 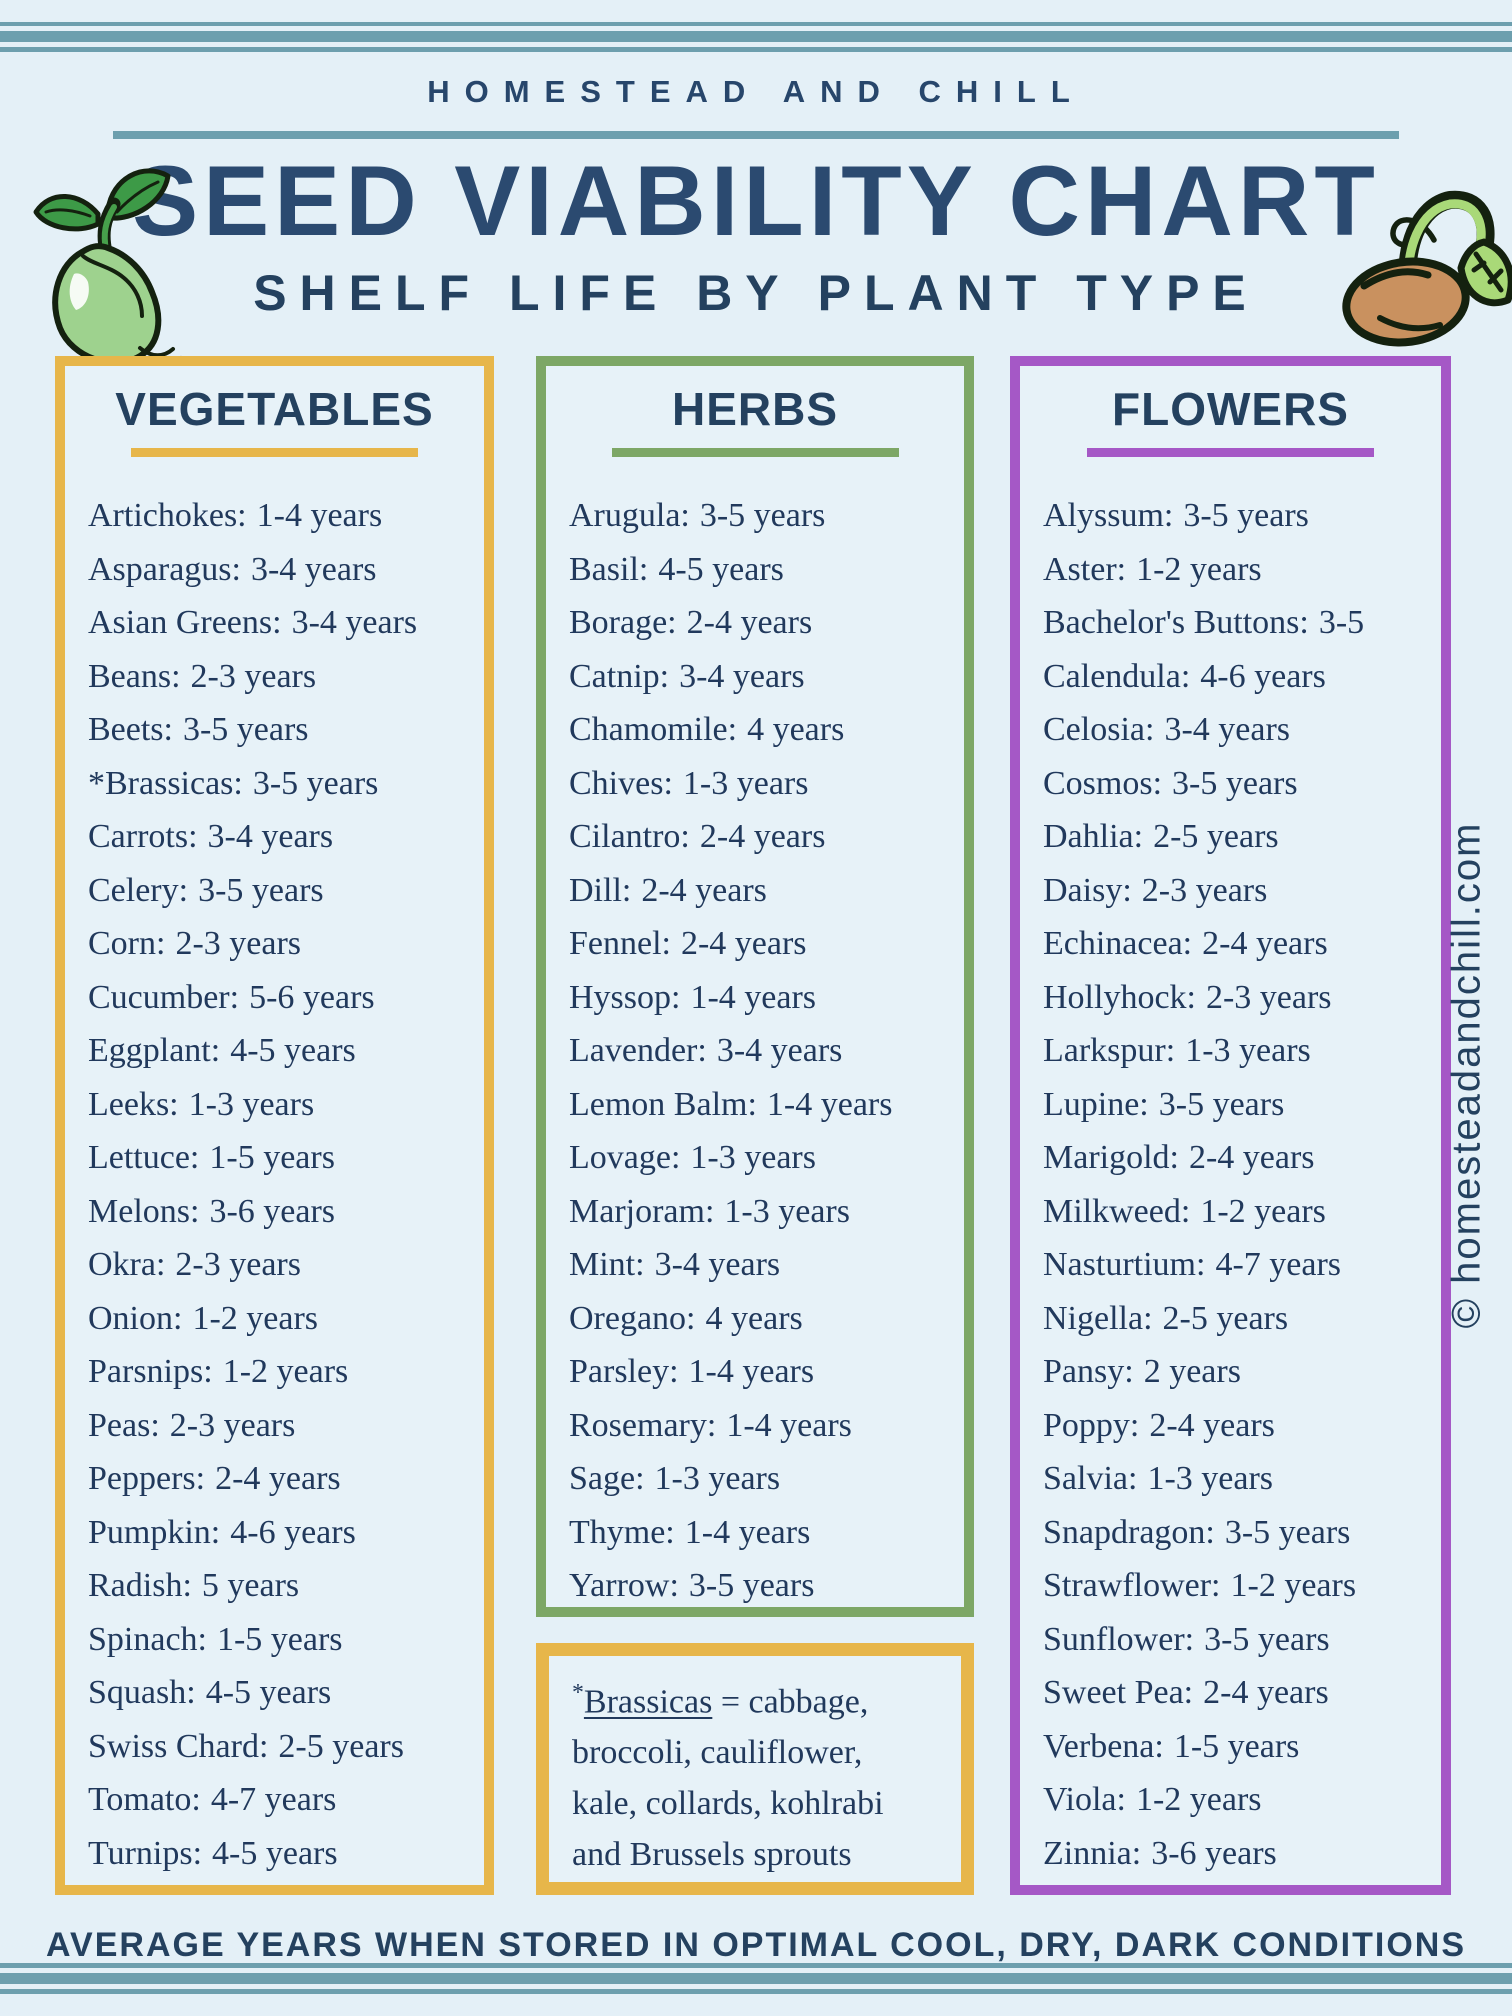 What do you see at coordinates (756, 24) in the screenshot?
I see `top-stripe-thin` at bounding box center [756, 24].